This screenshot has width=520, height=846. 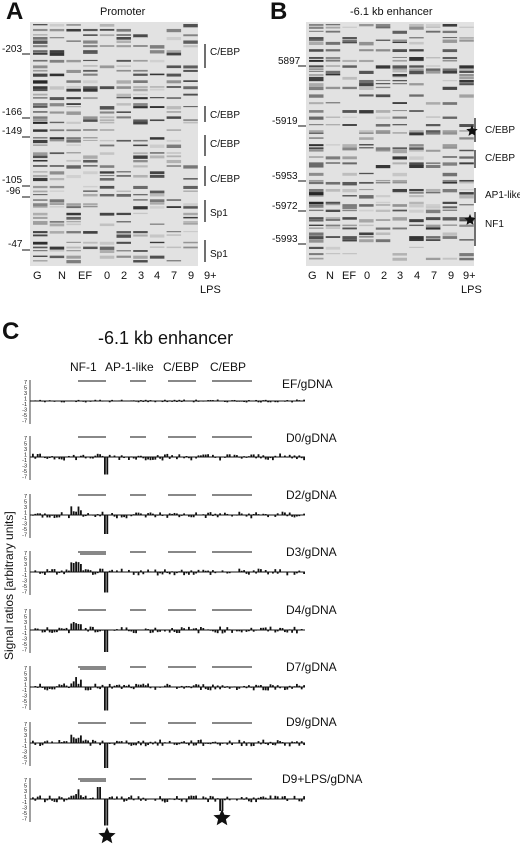 What do you see at coordinates (500, 158) in the screenshot?
I see `site-label: C/EBP` at bounding box center [500, 158].